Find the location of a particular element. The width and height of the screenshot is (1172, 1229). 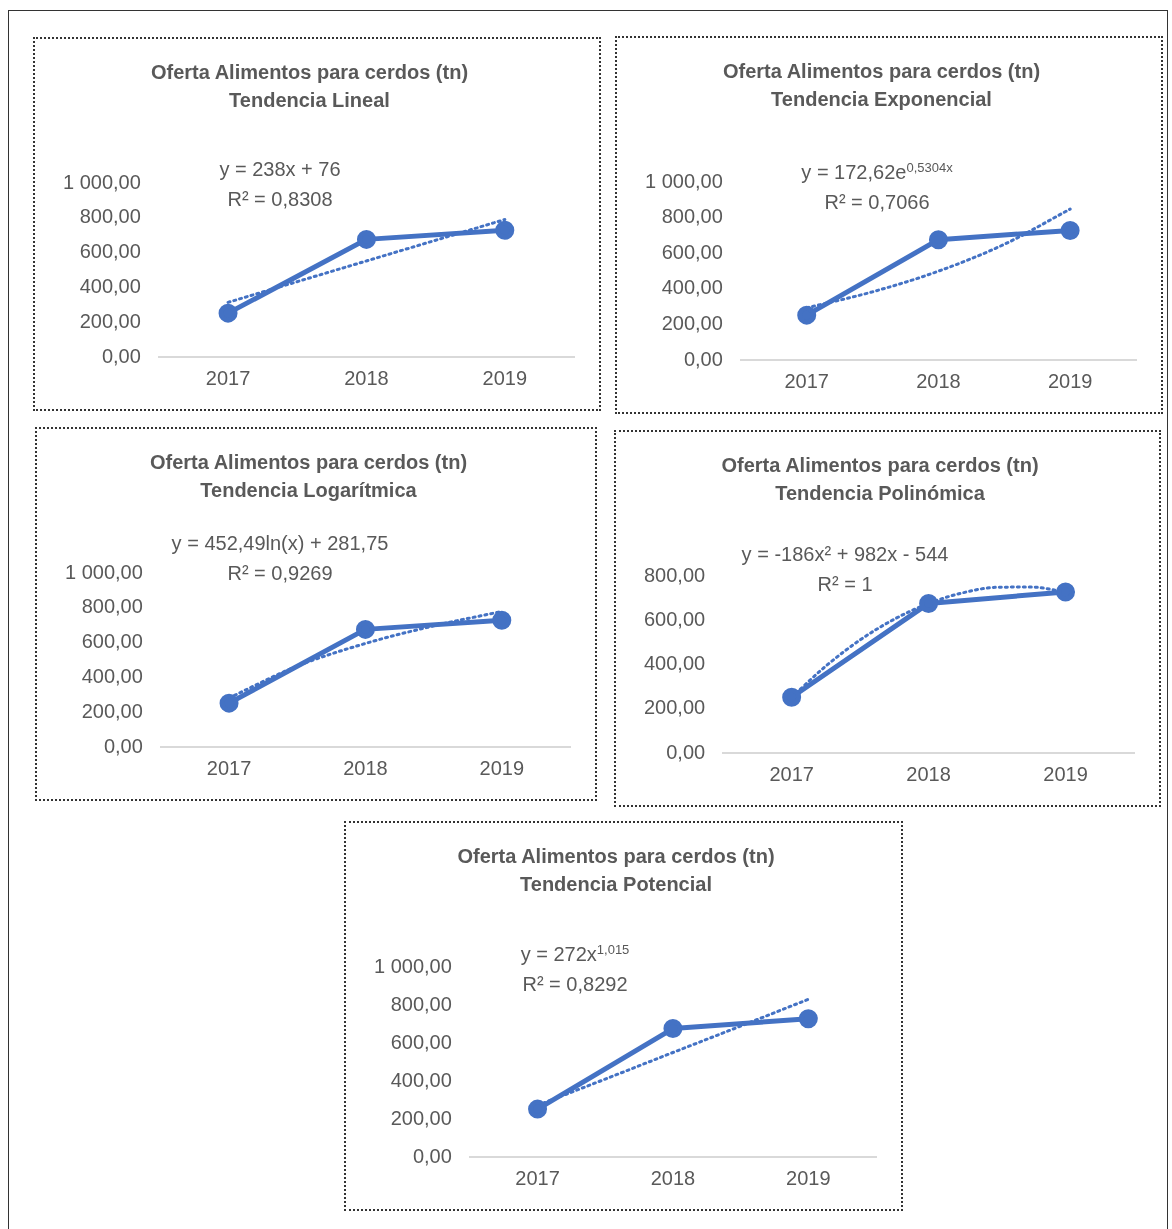

text: y = 272x$^{1,015}$ is located at coordinates (575, 954).